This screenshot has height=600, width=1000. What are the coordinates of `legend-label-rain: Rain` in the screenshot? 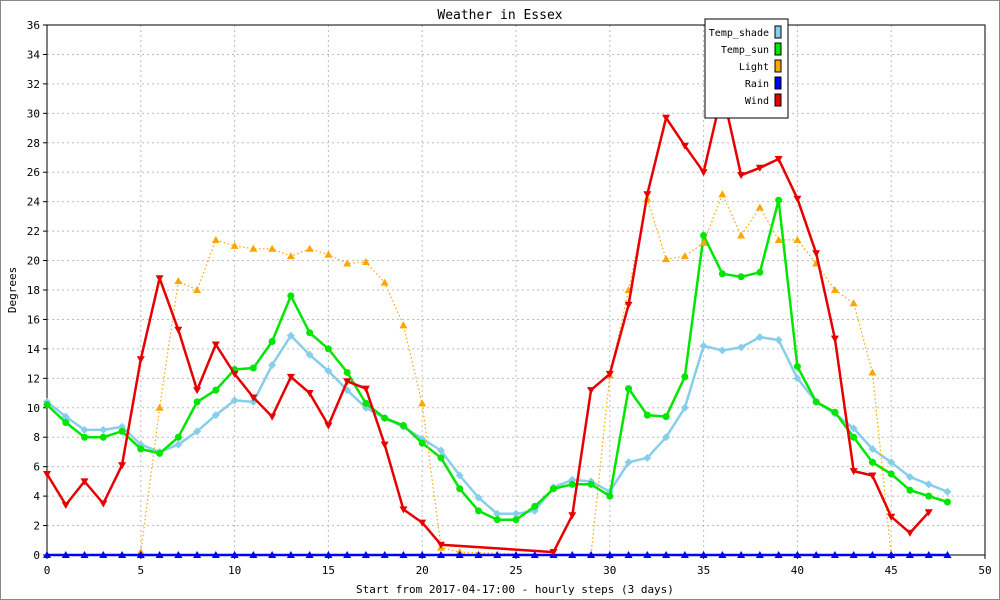 It's located at (757, 84).